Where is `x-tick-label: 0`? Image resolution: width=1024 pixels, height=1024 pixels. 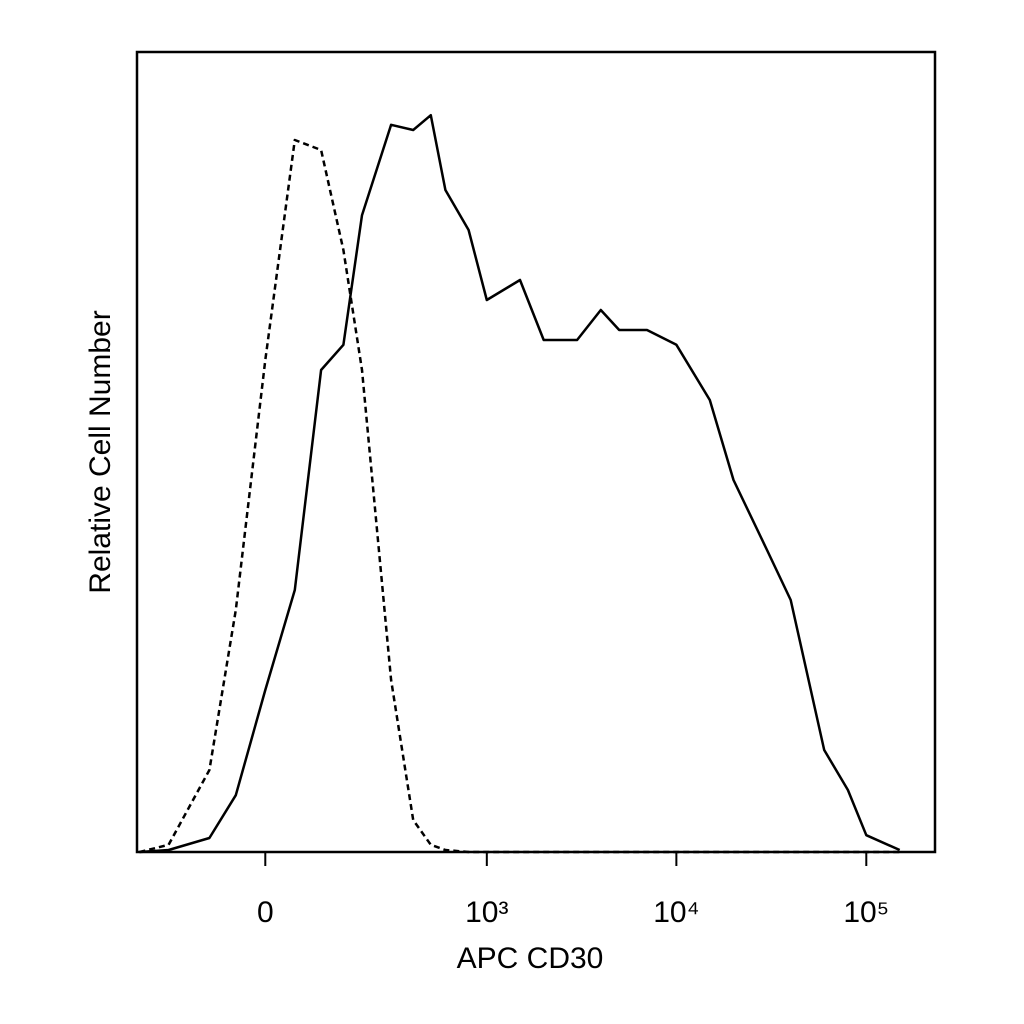 x-tick-label: 0 is located at coordinates (265, 912).